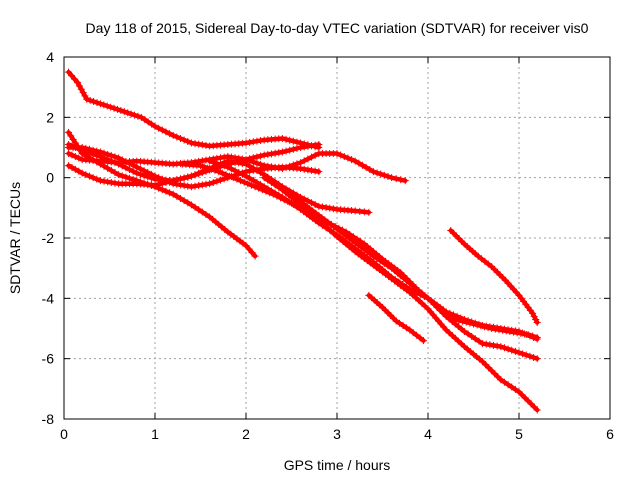 This screenshot has height=480, width=640. Describe the element at coordinates (48, 419) in the screenshot. I see `y-tick-label: -8` at that location.